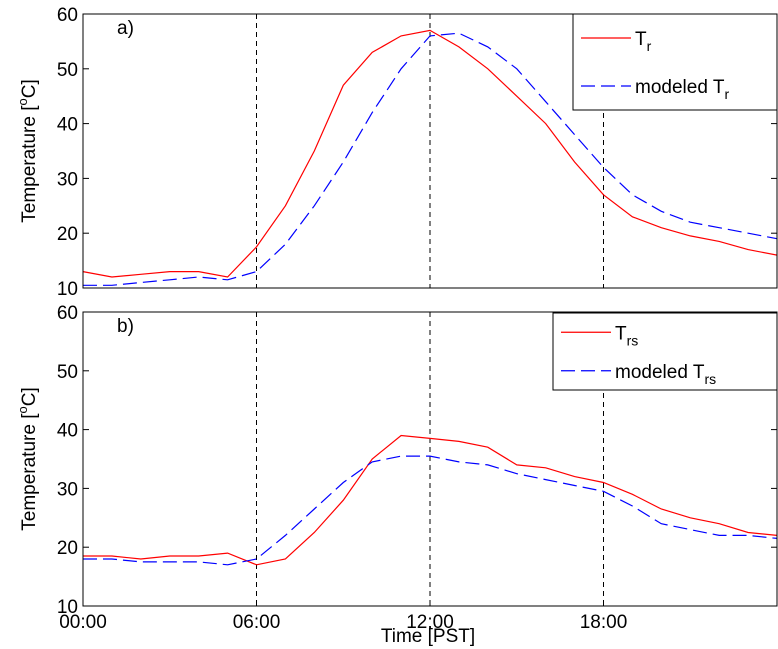 This screenshot has width=778, height=649. What do you see at coordinates (604, 622) in the screenshot?
I see `x-tick-label: 18:00` at bounding box center [604, 622].